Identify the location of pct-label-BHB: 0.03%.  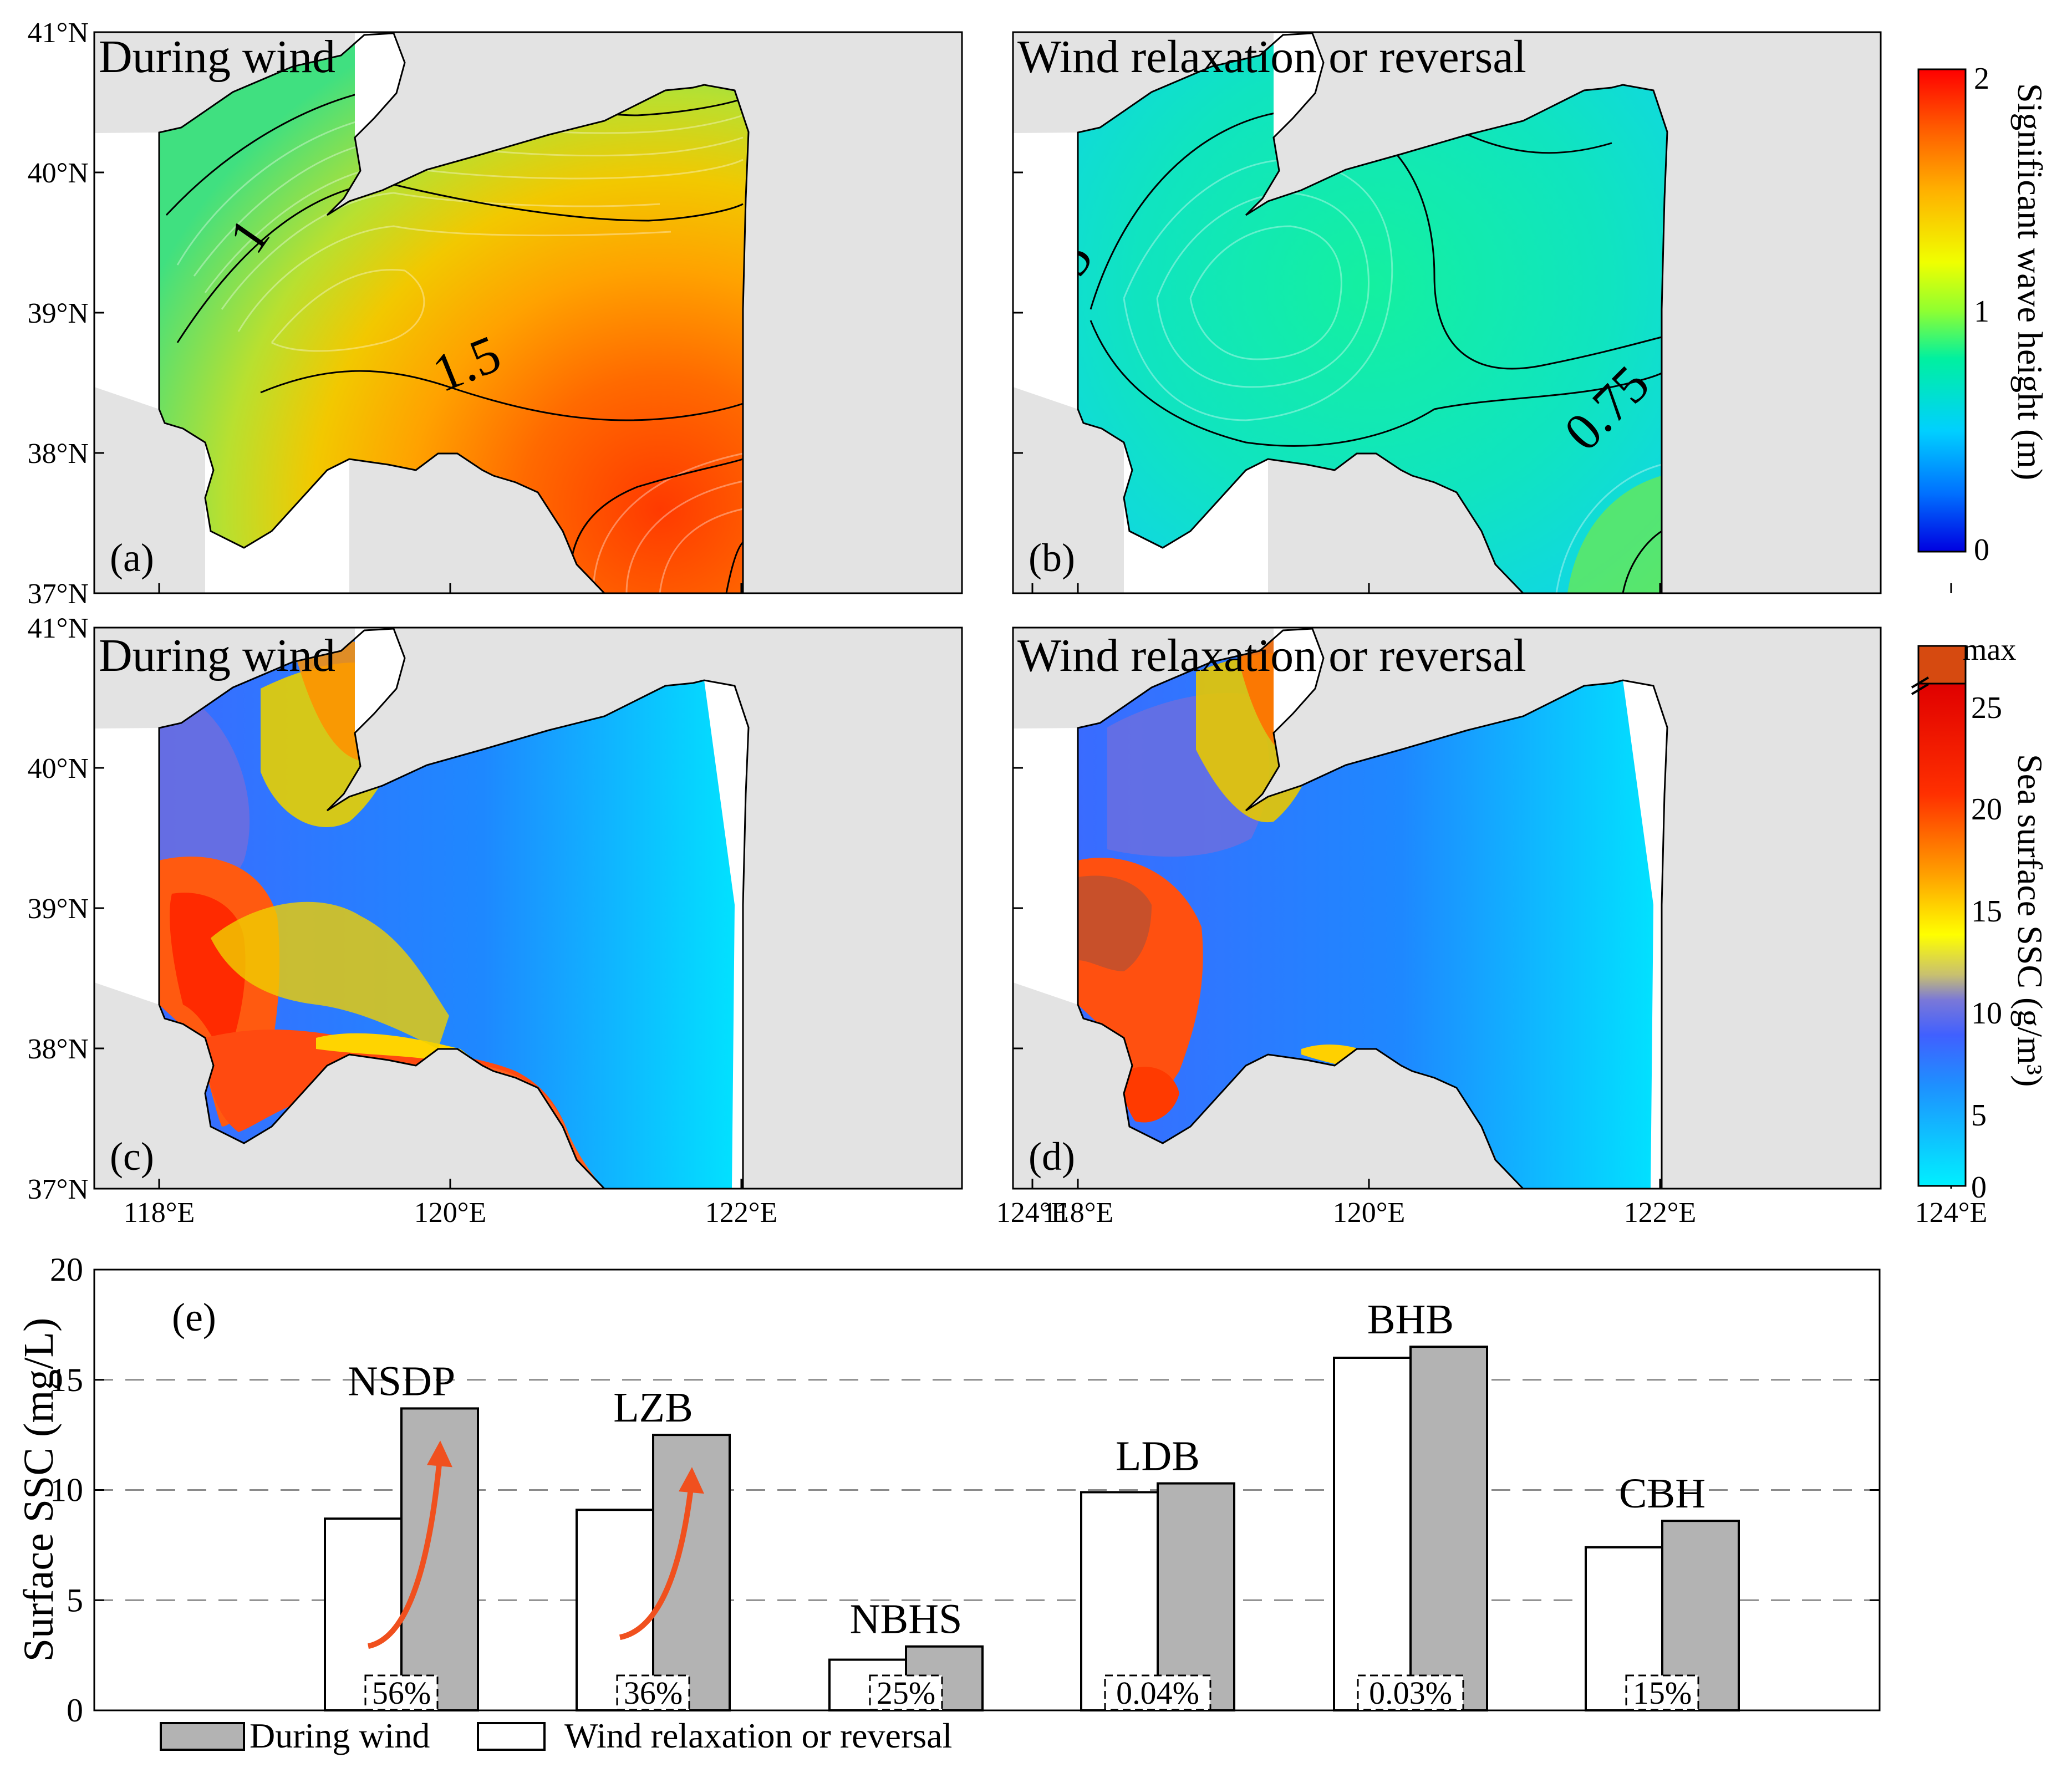
(1411, 1693).